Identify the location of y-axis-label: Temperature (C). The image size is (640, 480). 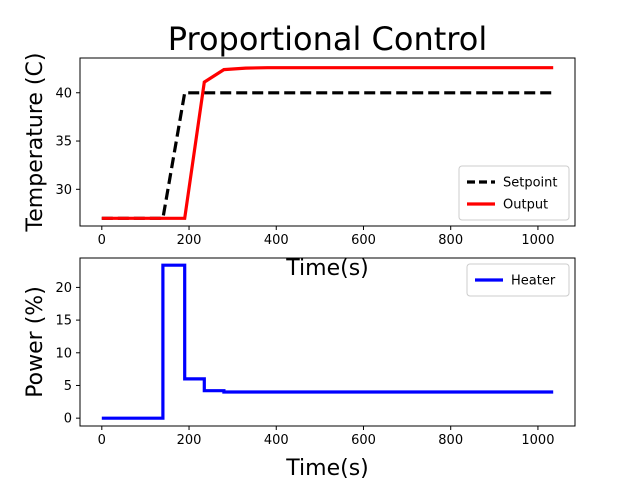
(35, 143).